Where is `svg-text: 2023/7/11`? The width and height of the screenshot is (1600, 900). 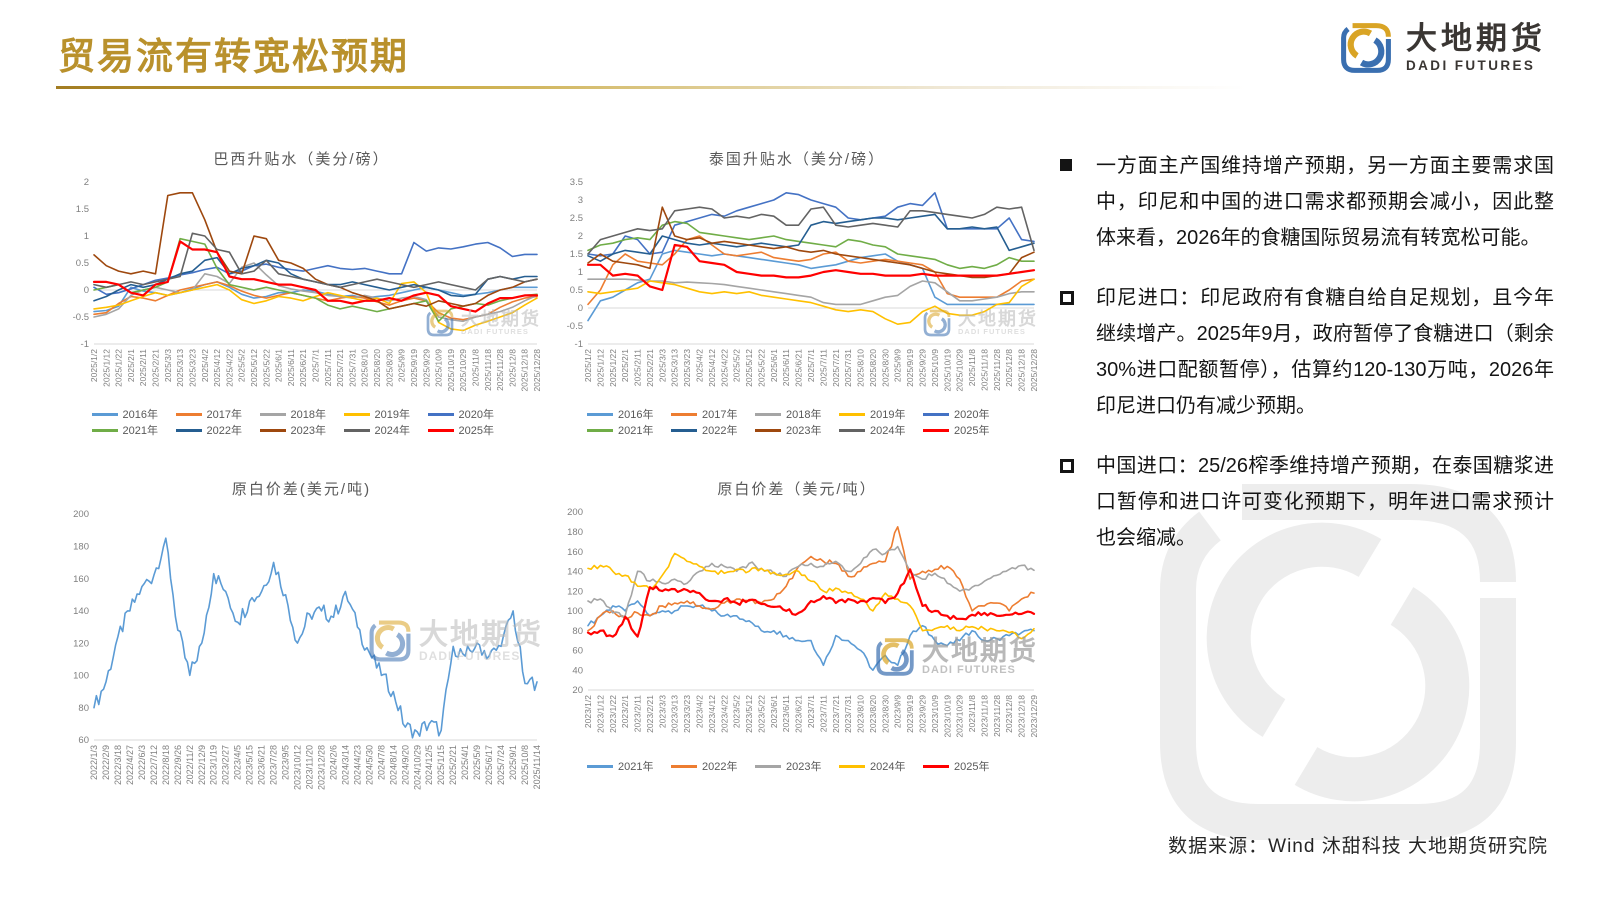
svg-text: 2023/7/11 is located at coordinates (823, 713).